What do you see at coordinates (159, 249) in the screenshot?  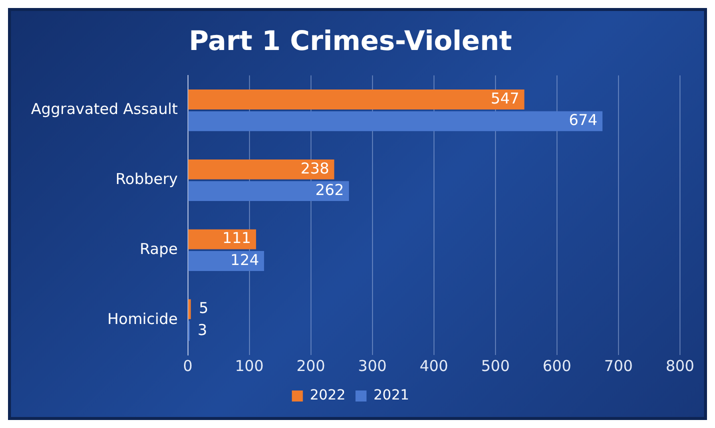 I see `y-tick-label: Rape` at bounding box center [159, 249].